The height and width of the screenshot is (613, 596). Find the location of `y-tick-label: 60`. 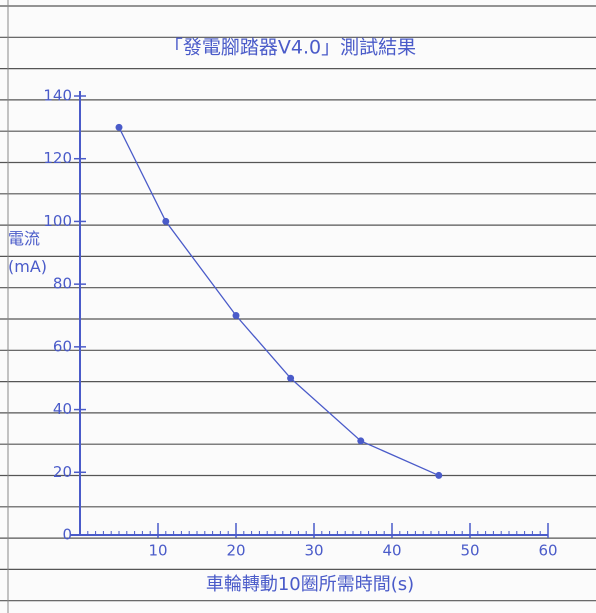

y-tick-label: 60 is located at coordinates (62, 346).